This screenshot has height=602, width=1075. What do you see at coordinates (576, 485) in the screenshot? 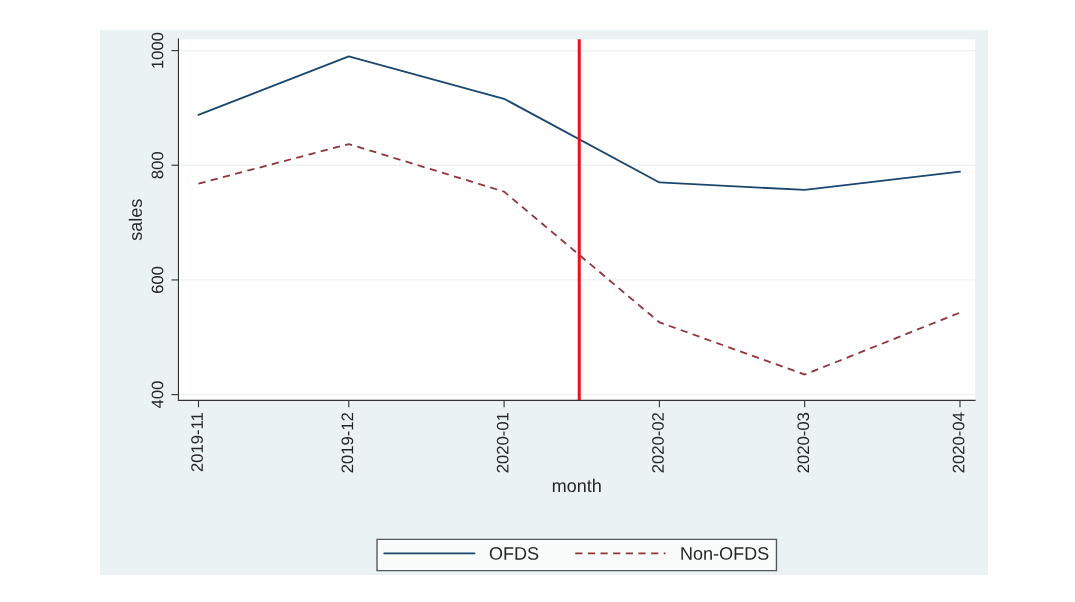
I see `x-axis-title: month` at bounding box center [576, 485].